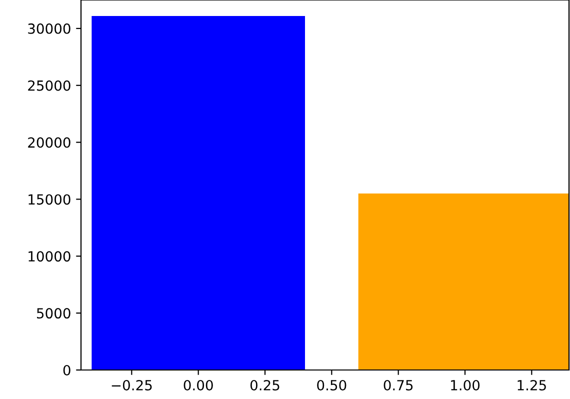 This screenshot has height=399, width=570. Describe the element at coordinates (132, 385) in the screenshot. I see `x-tick-label: −0.25` at that location.